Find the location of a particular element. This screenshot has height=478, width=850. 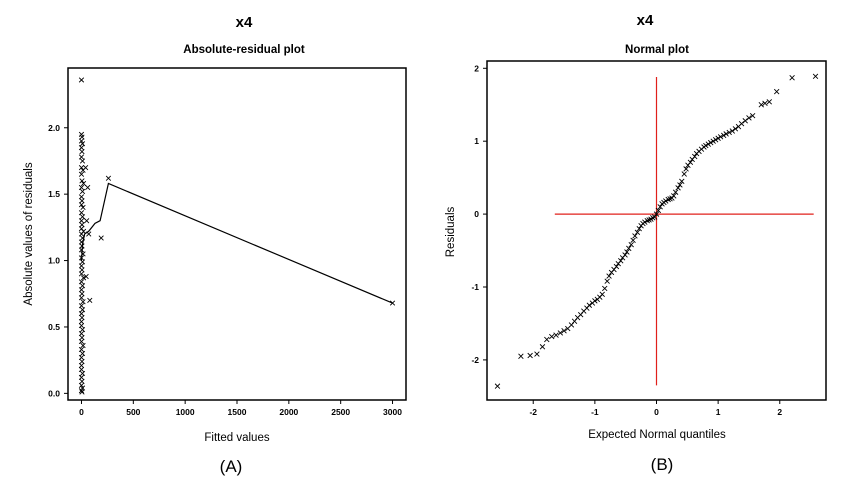

y-tick-label: 1.0 is located at coordinates (54, 261).